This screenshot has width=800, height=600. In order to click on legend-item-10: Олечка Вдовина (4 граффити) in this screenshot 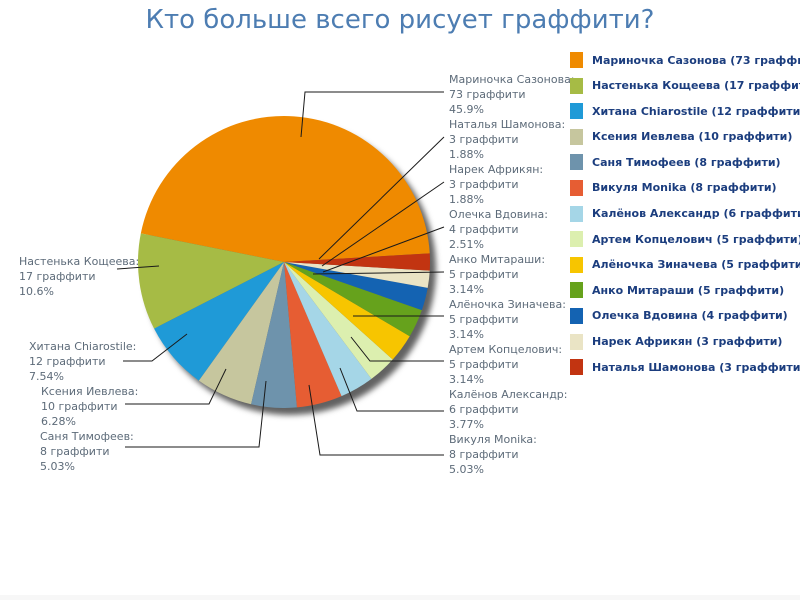, I will do `click(685, 315)`.